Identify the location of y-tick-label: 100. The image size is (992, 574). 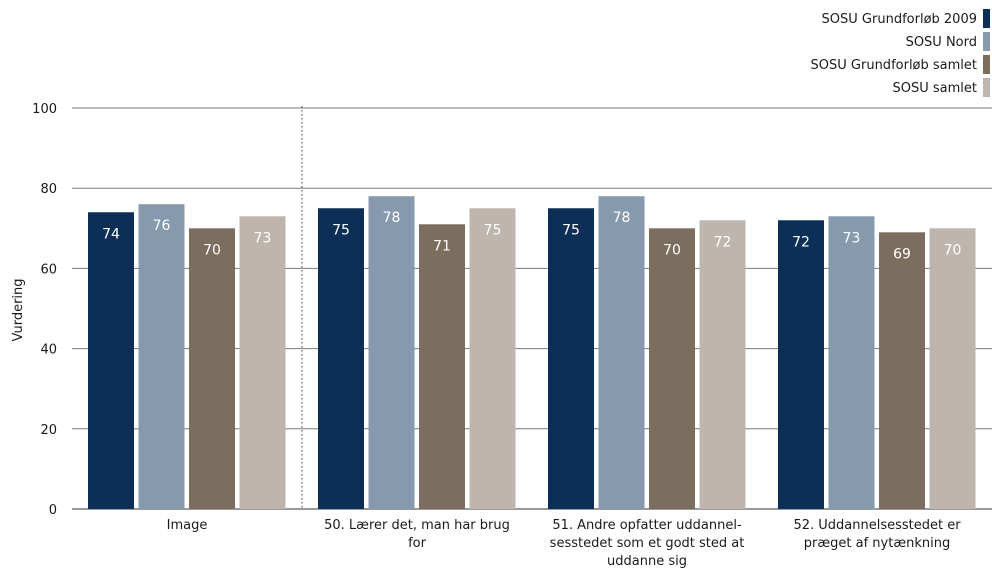
(44, 109).